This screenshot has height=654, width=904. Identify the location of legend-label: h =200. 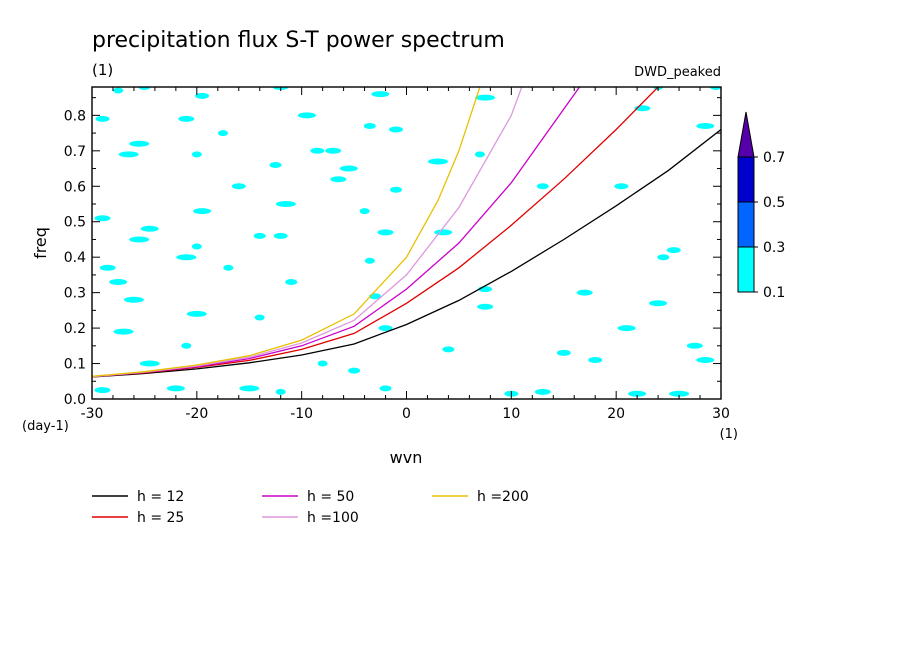
(503, 497).